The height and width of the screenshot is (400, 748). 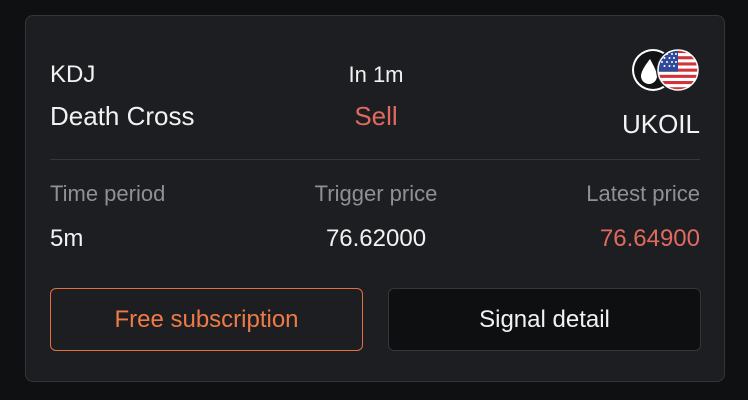 I want to click on signal-name: Death Cross, so click(x=122, y=116).